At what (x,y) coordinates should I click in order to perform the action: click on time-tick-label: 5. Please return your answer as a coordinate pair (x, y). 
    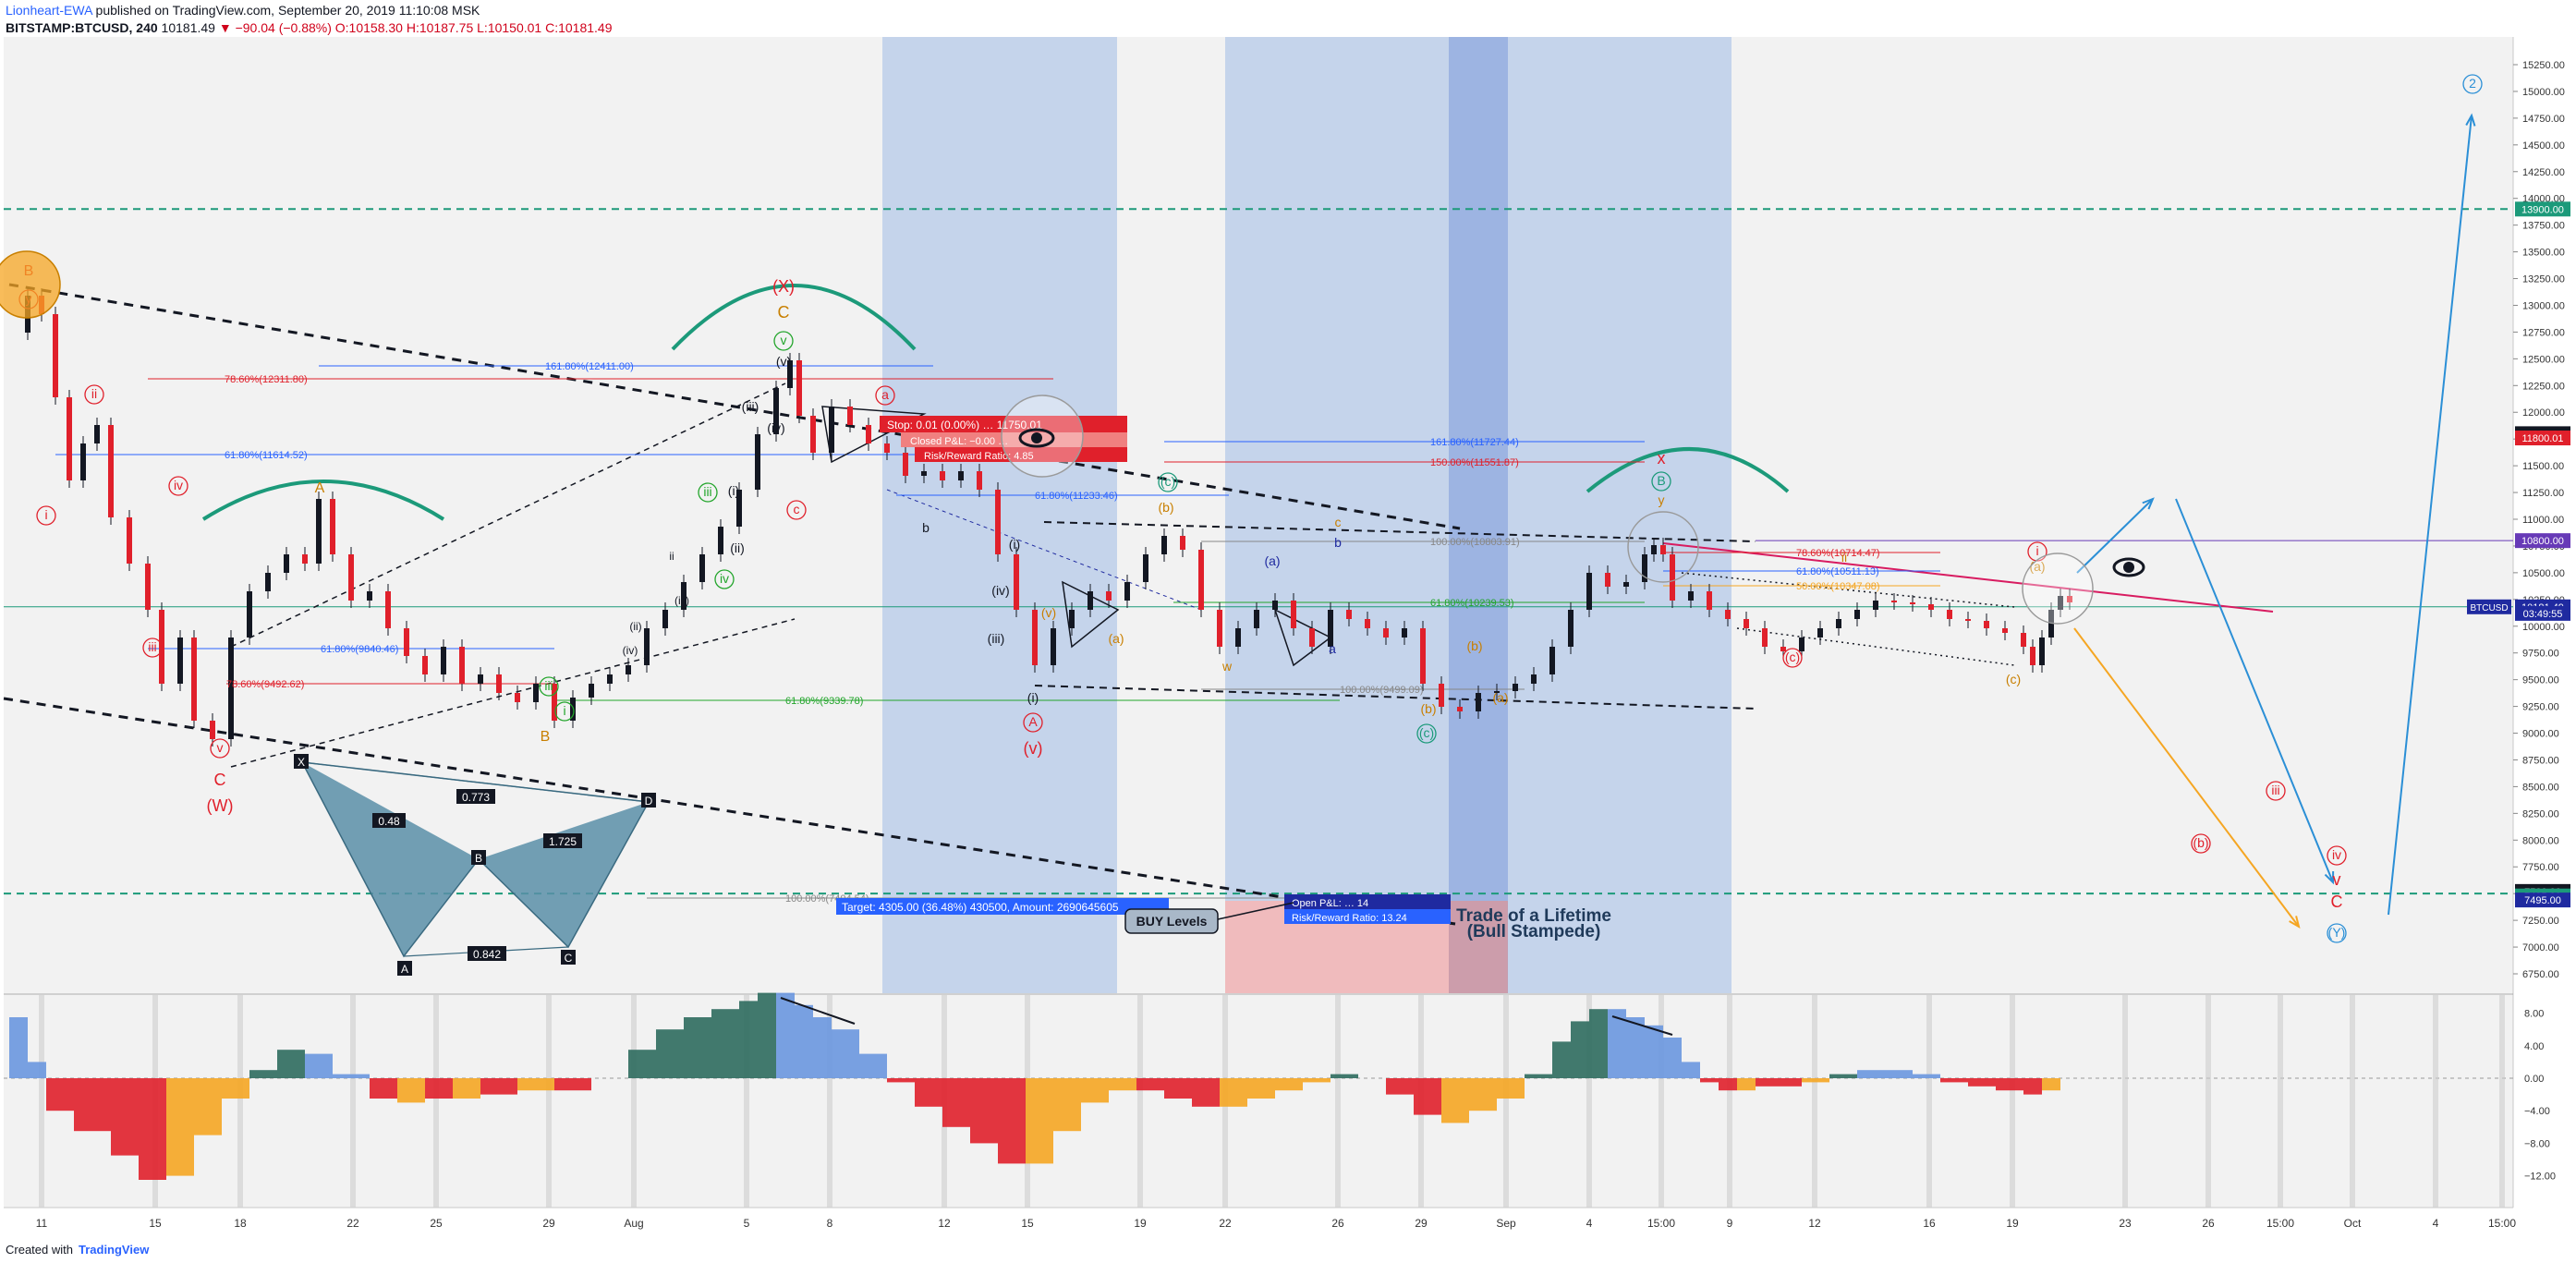
    Looking at the image, I should click on (747, 1223).